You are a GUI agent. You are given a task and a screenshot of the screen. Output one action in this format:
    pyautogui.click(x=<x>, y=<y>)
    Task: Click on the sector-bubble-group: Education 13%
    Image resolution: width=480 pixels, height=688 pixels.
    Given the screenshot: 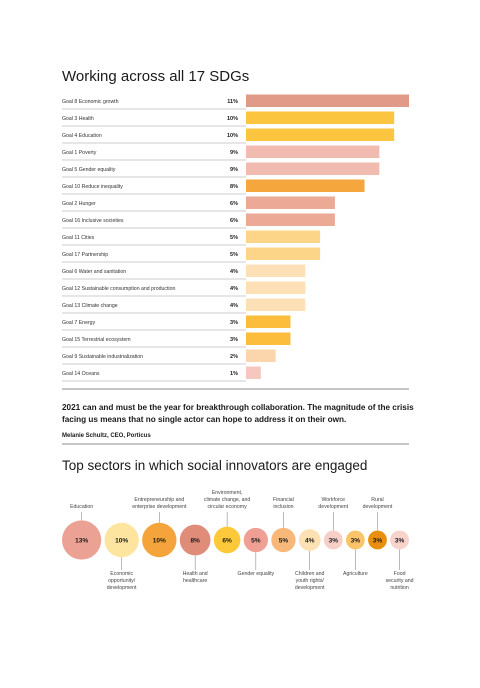 What is the action you would take?
    pyautogui.click(x=82, y=532)
    